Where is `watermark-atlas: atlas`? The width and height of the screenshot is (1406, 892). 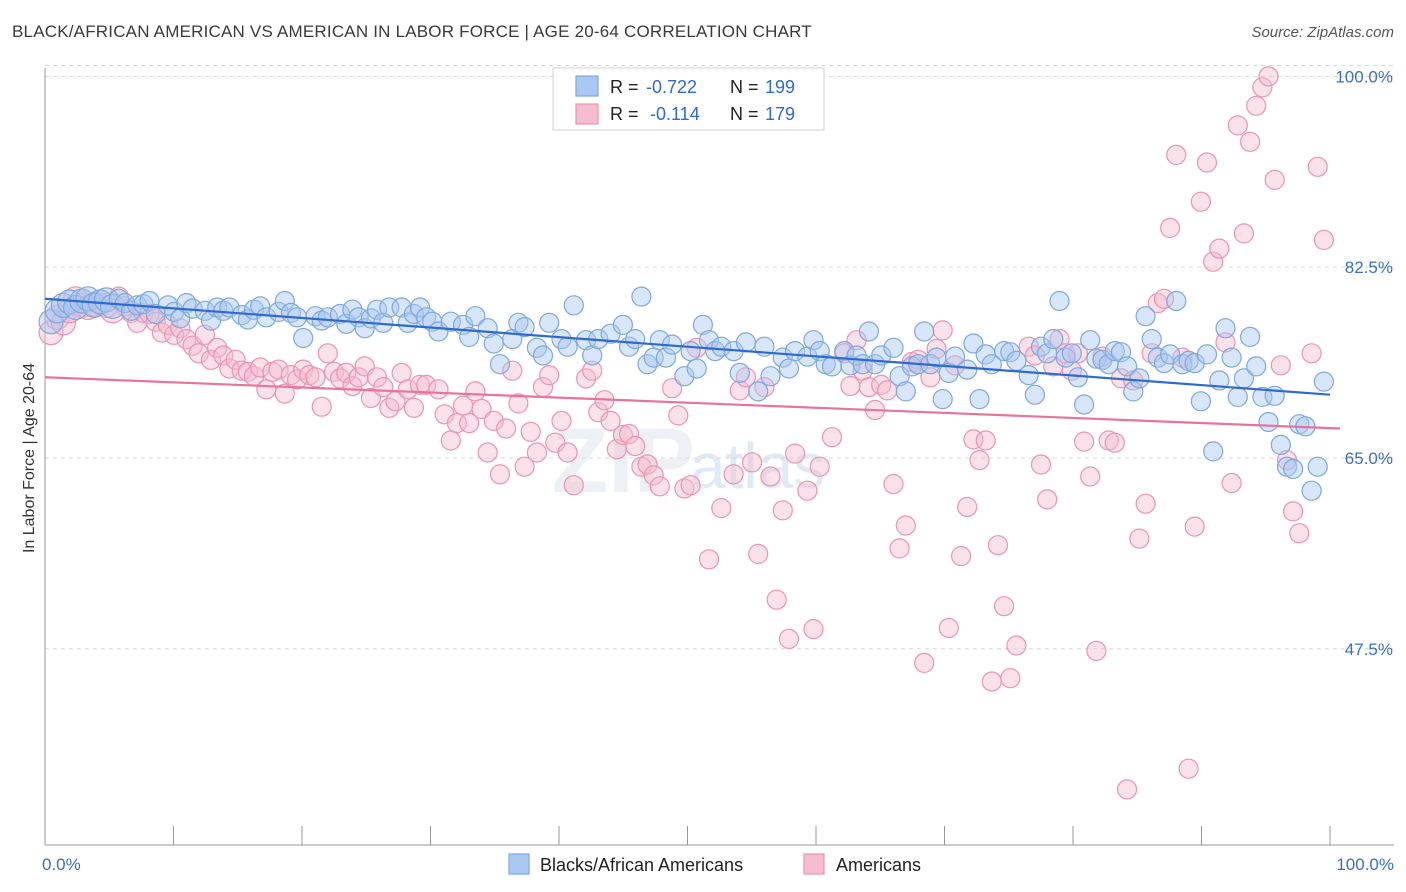 watermark-atlas: atlas is located at coordinates (757, 466).